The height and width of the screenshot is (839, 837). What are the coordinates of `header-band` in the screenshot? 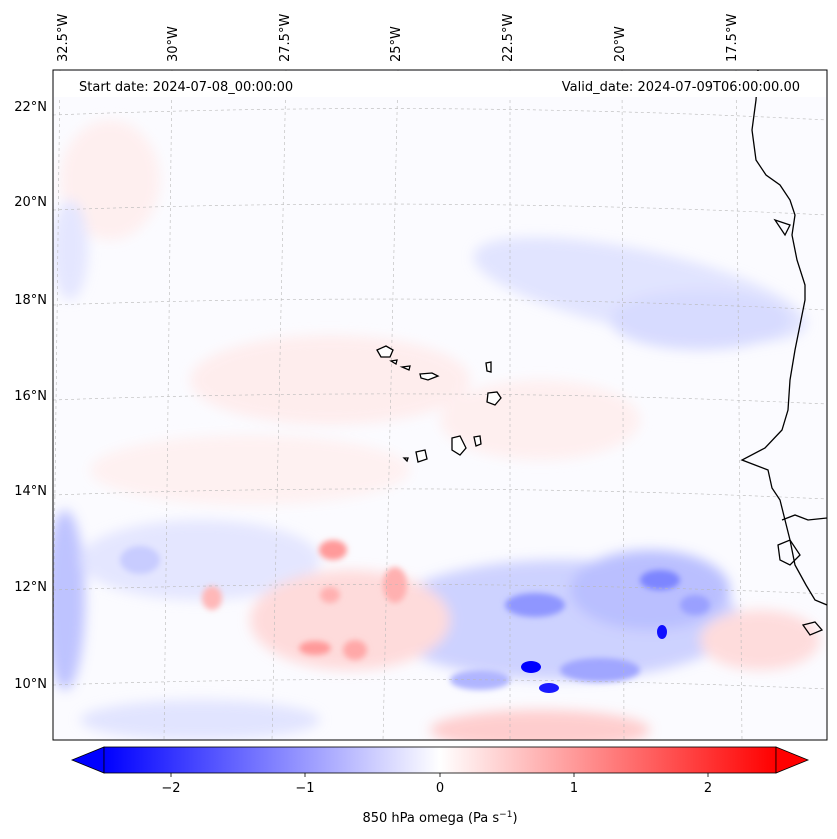 It's located at (440, 84).